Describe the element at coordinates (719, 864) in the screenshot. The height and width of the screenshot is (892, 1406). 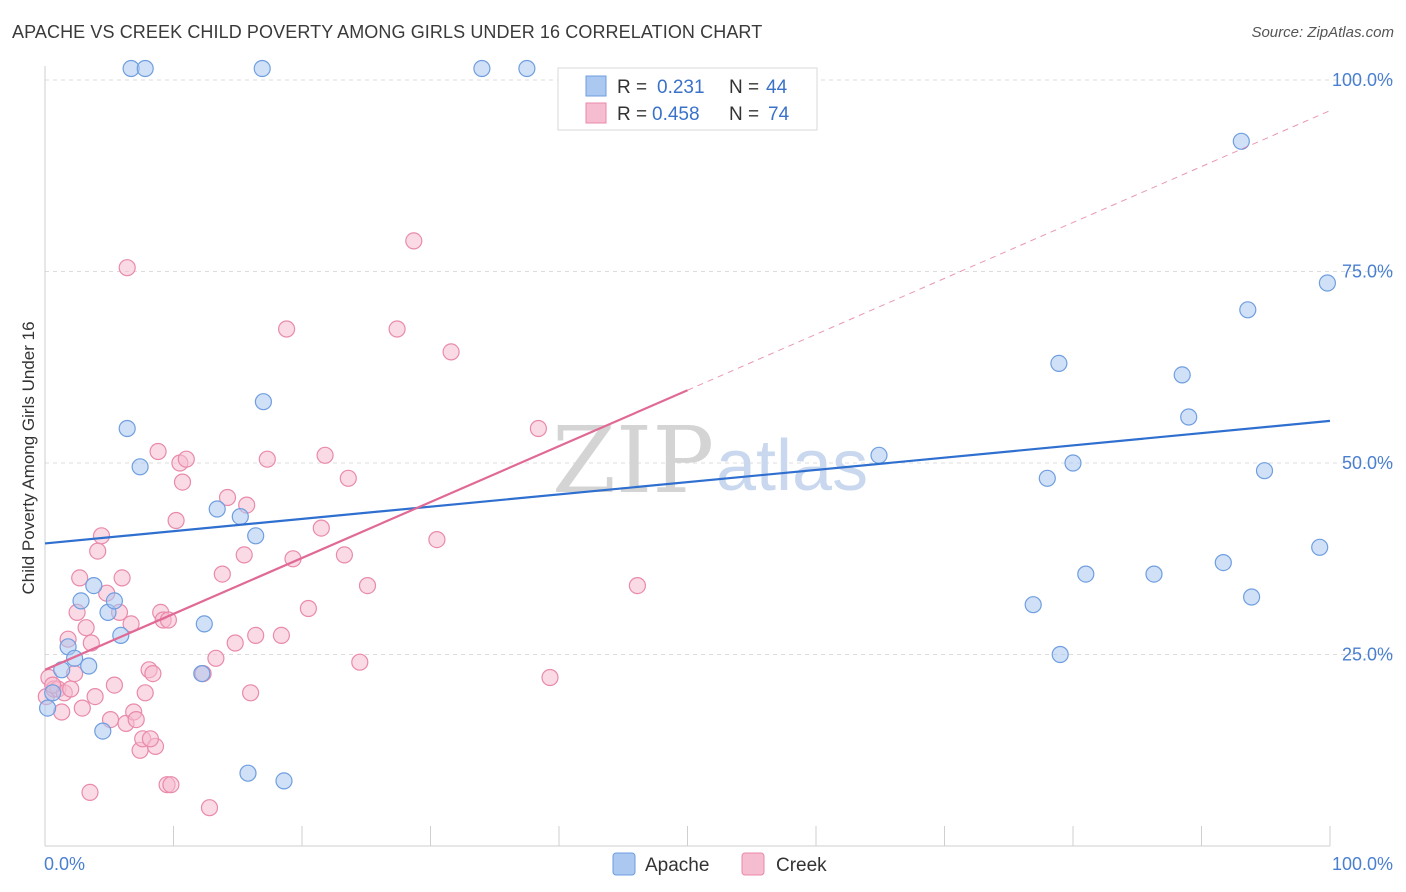
I see `legend-series: Apache Creek` at that location.